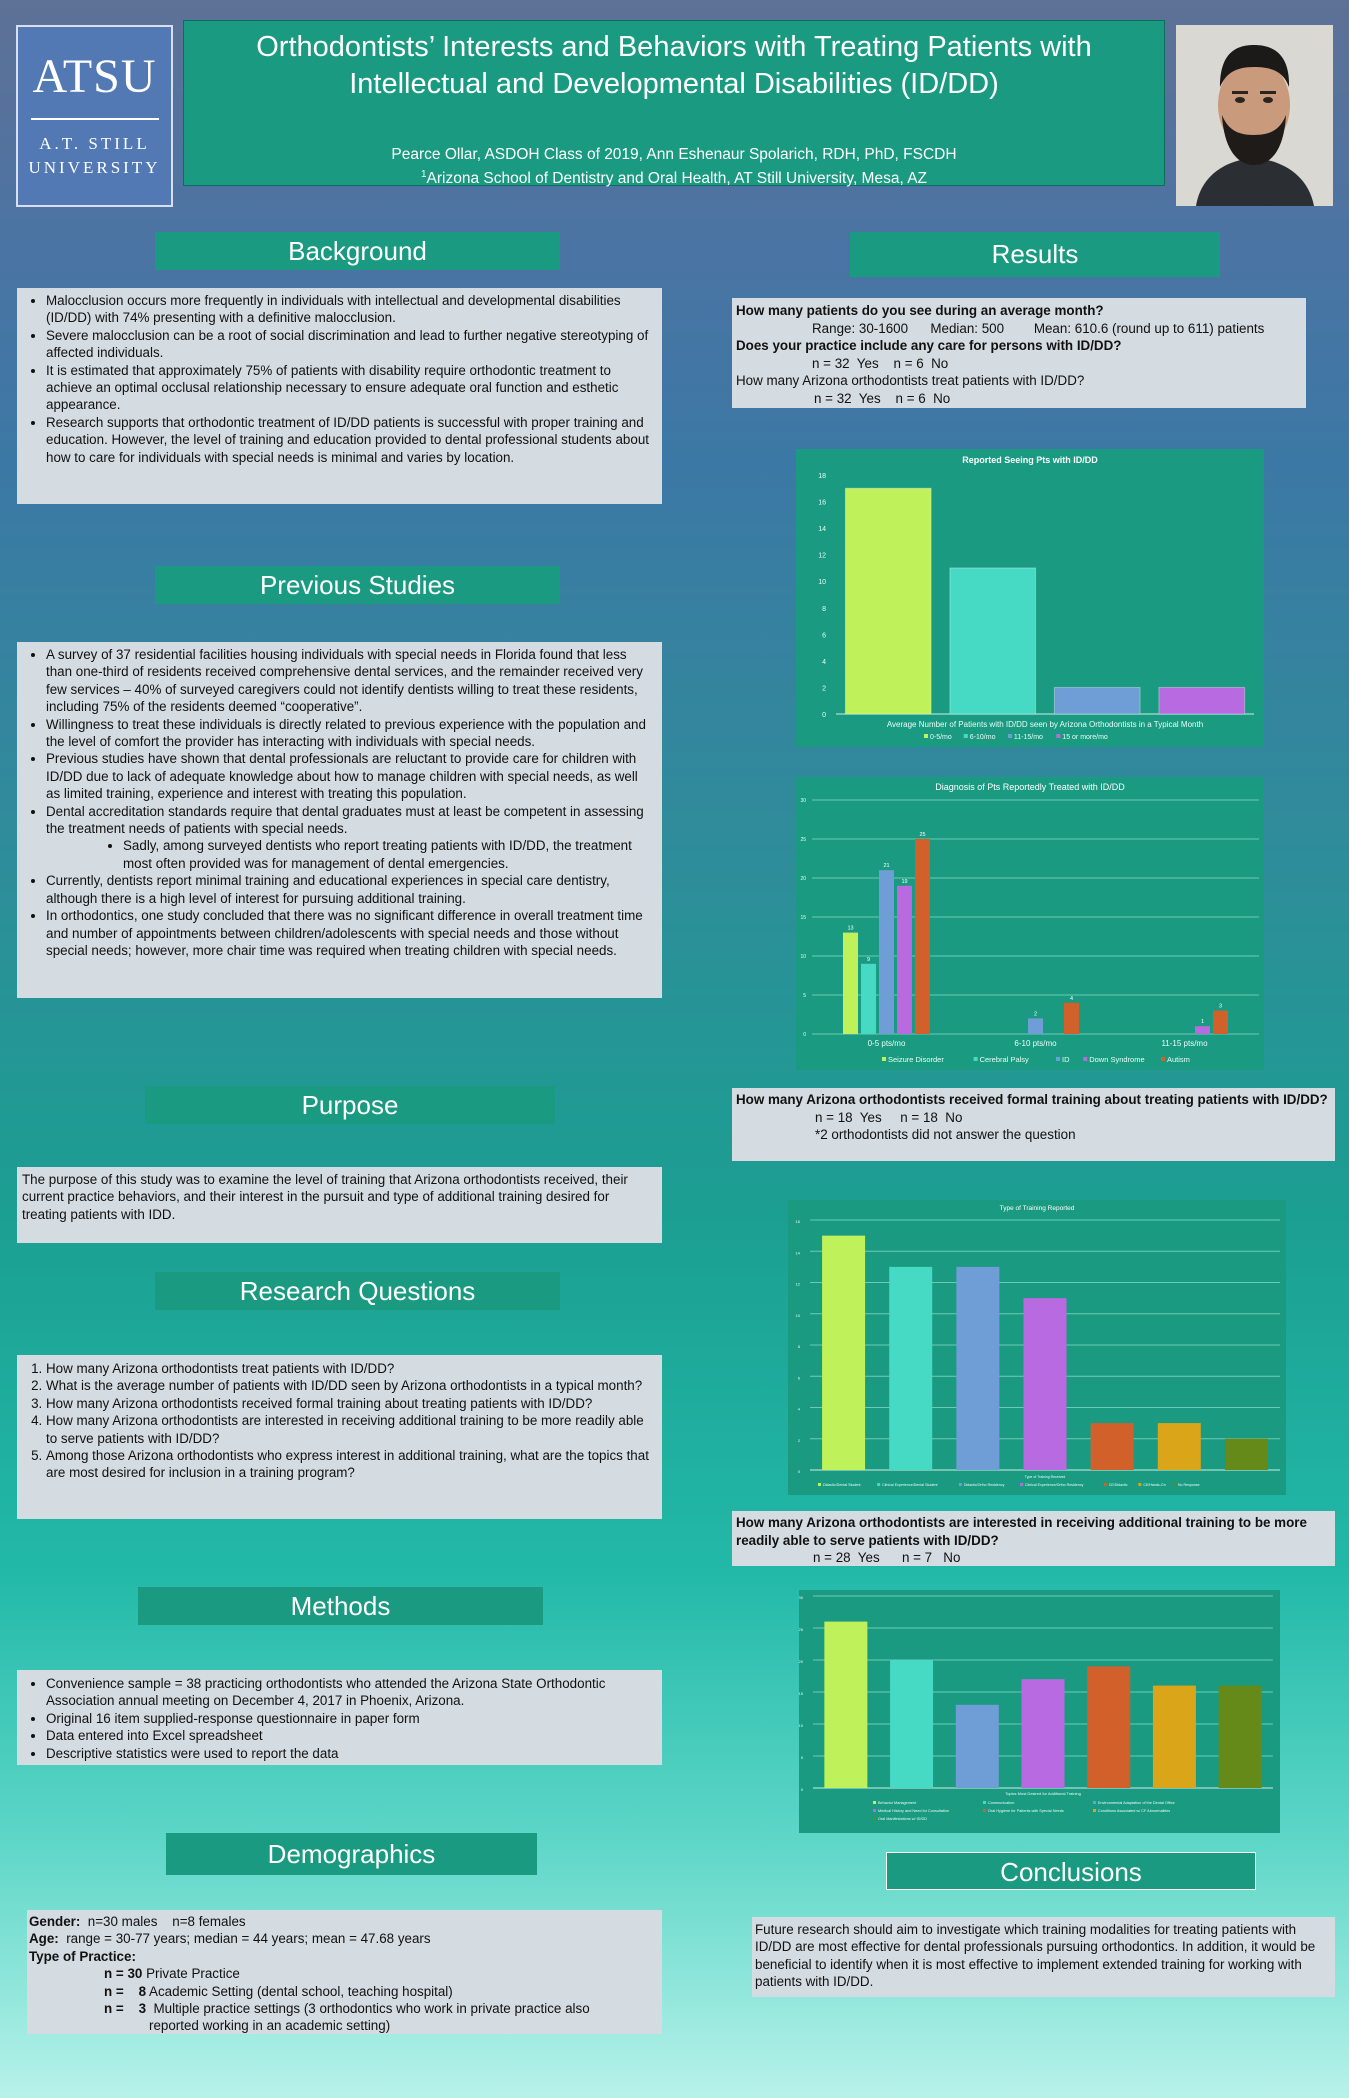  What do you see at coordinates (803, 840) in the screenshot?
I see `y-tick-label: 25` at bounding box center [803, 840].